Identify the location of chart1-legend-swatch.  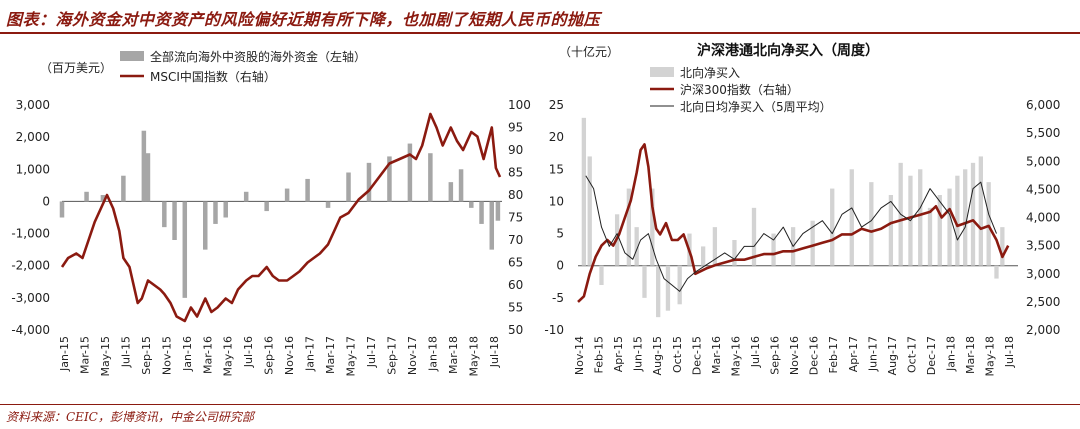
(132, 56).